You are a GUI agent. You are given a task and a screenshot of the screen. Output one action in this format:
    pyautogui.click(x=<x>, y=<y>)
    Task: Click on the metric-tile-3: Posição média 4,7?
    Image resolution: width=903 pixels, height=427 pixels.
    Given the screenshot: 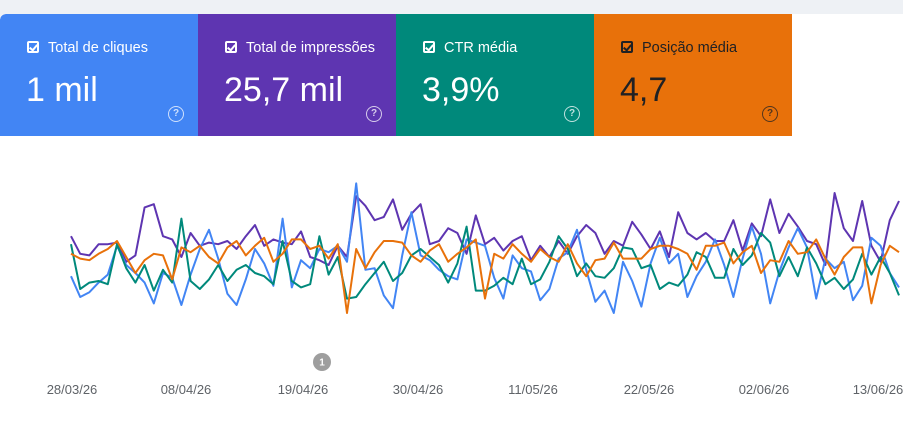 What is the action you would take?
    pyautogui.click(x=693, y=75)
    